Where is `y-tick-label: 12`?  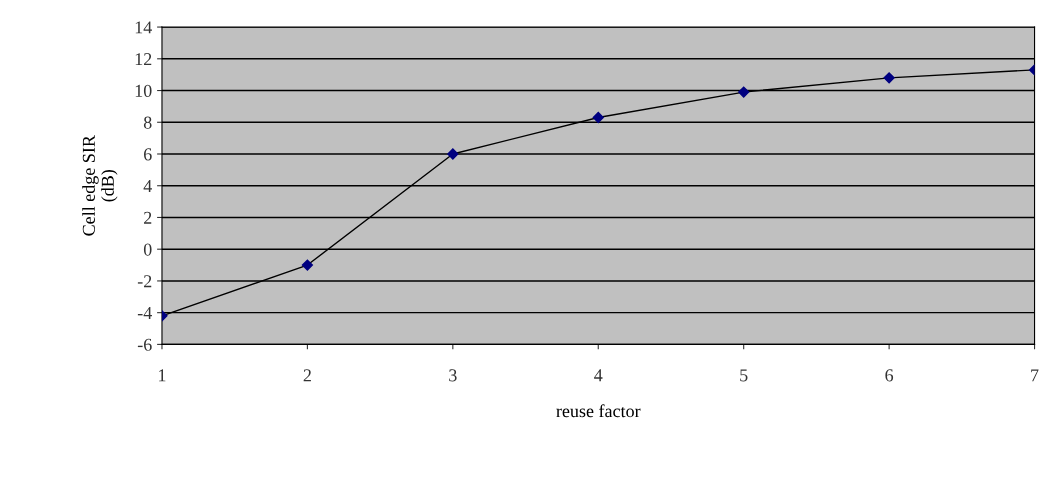
y-tick-label: 12 is located at coordinates (143, 59).